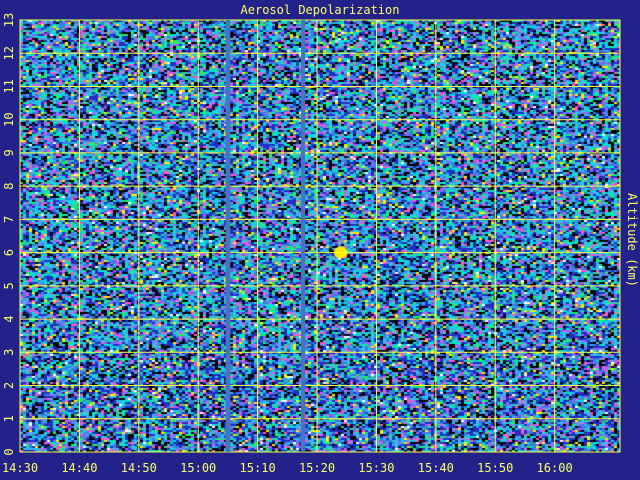 Image resolution: width=640 pixels, height=480 pixels. Describe the element at coordinates (9, 352) in the screenshot. I see `y-tick-label: 3` at that location.